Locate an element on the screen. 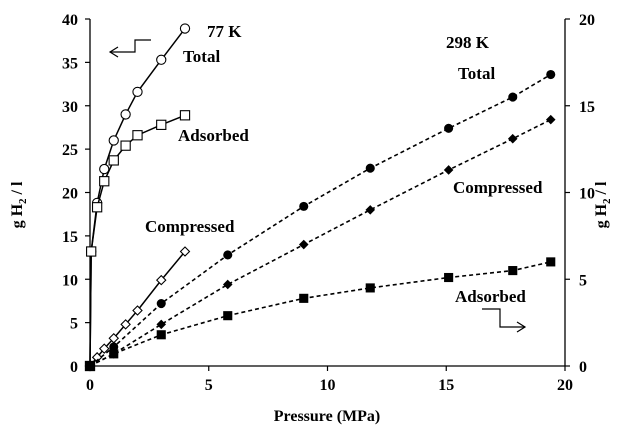  x-axis-label: Pressure (MPa) is located at coordinates (327, 416).